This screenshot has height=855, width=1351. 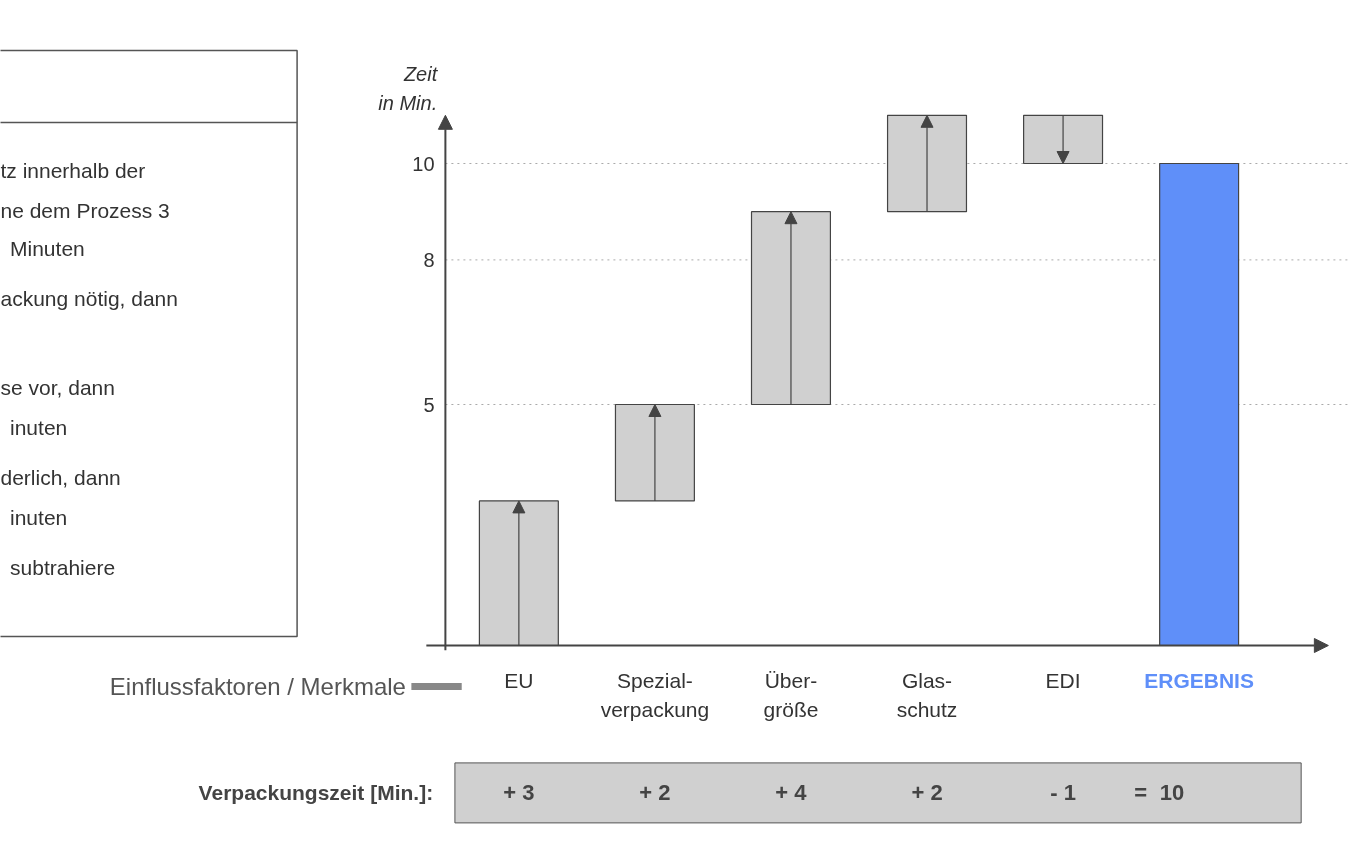 What do you see at coordinates (519, 793) in the screenshot?
I see `data-label: + 3` at bounding box center [519, 793].